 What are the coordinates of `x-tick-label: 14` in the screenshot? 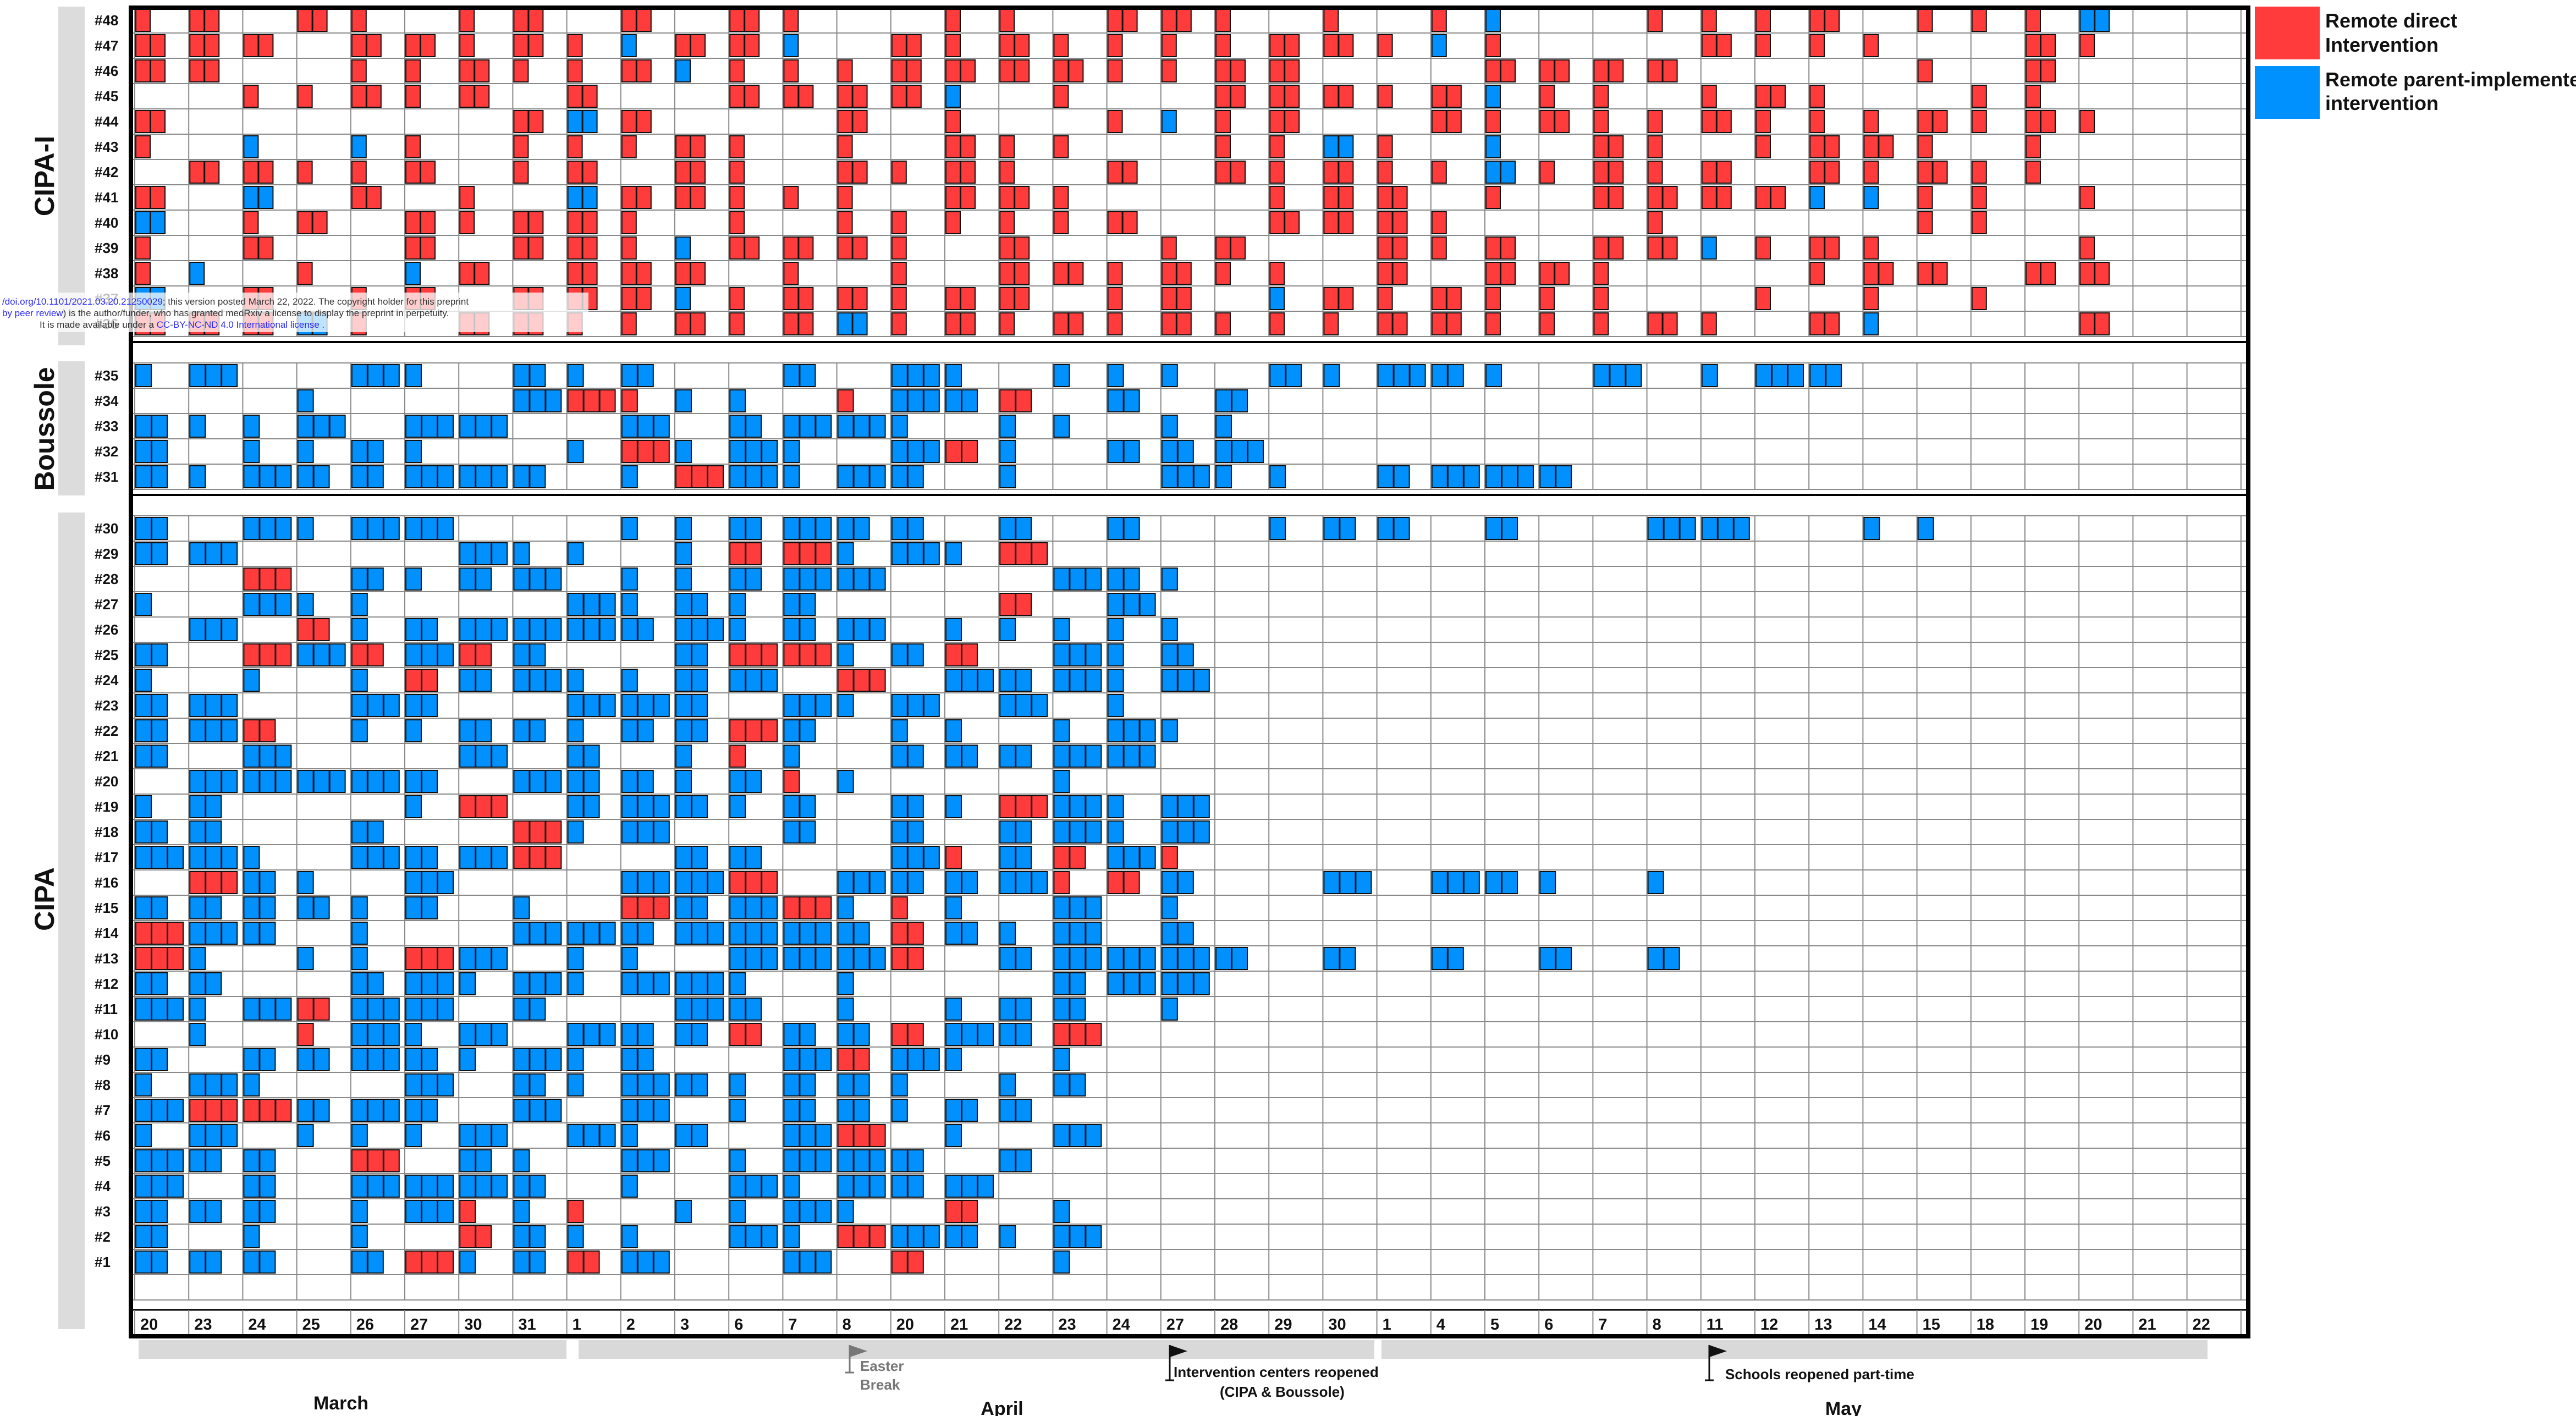 It's located at (1877, 1325).